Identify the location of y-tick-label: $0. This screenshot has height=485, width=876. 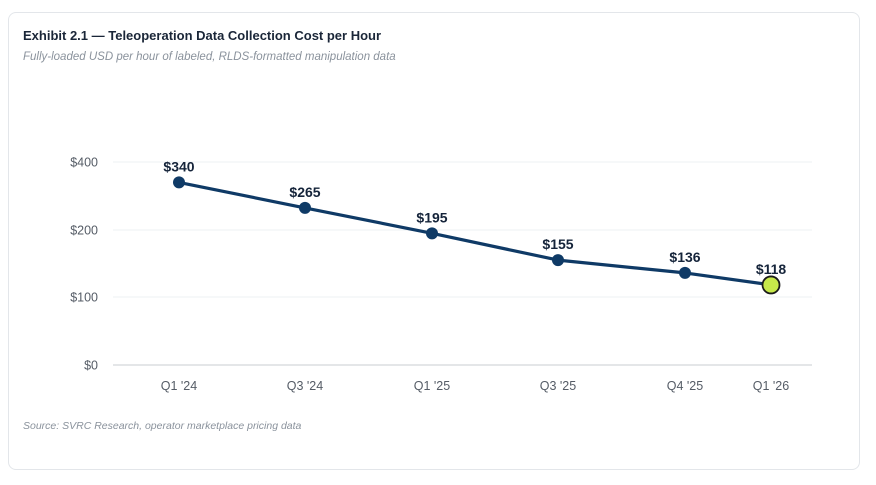
(91, 366).